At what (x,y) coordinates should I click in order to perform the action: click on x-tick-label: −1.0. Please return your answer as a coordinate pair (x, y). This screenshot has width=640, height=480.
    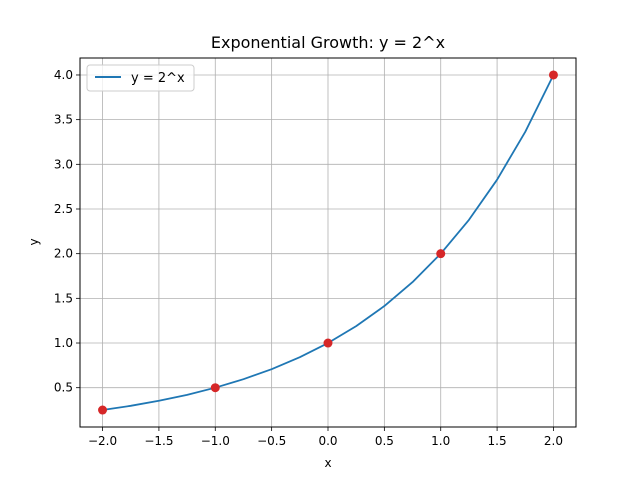
    Looking at the image, I should click on (215, 441).